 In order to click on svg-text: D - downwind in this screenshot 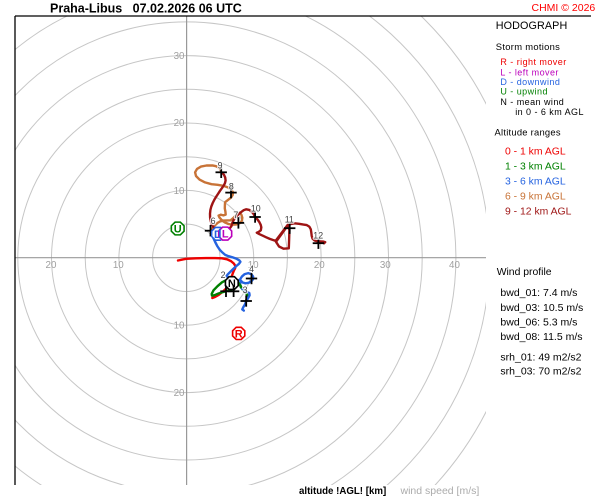, I will do `click(530, 82)`.